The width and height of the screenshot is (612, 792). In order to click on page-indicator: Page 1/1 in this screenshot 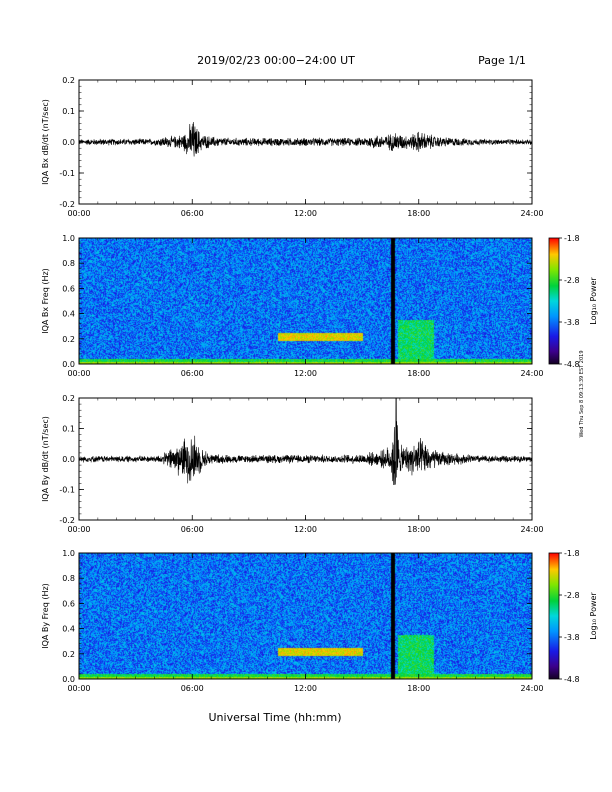, I will do `click(502, 60)`.